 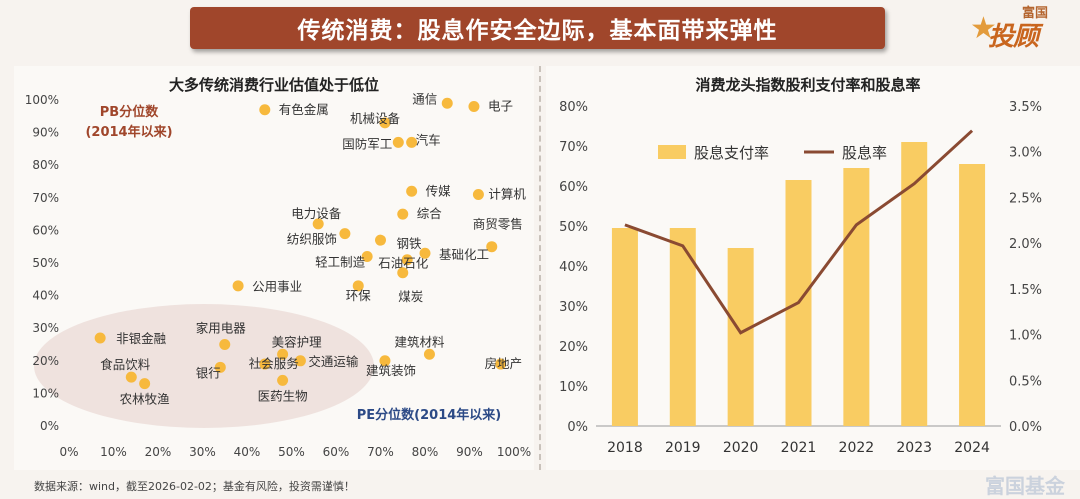 I want to click on x-tick-label: 50%, so click(x=291, y=452).